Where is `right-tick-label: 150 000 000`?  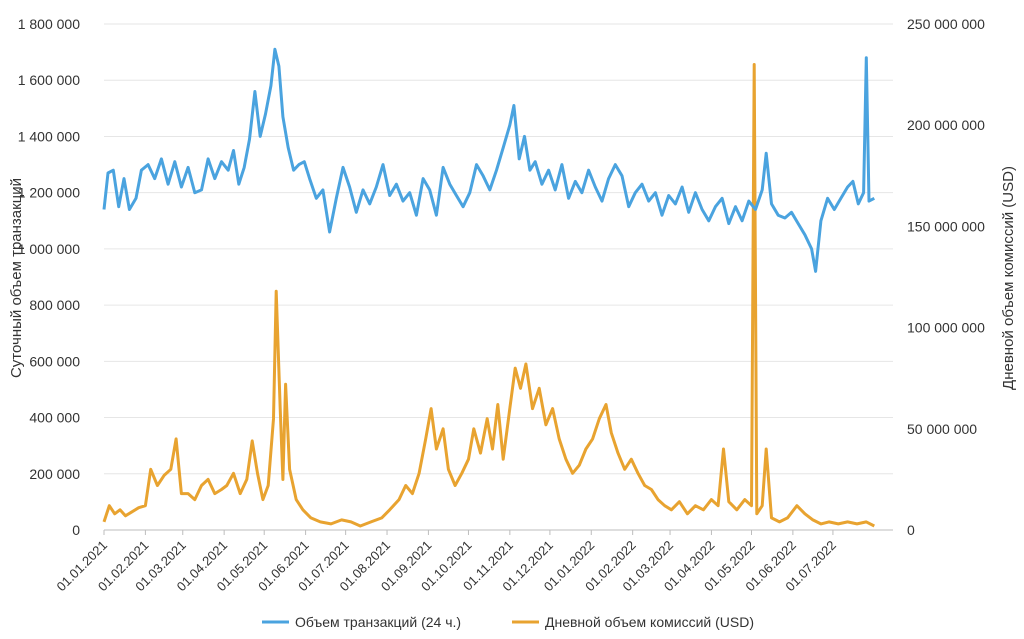 right-tick-label: 150 000 000 is located at coordinates (946, 226).